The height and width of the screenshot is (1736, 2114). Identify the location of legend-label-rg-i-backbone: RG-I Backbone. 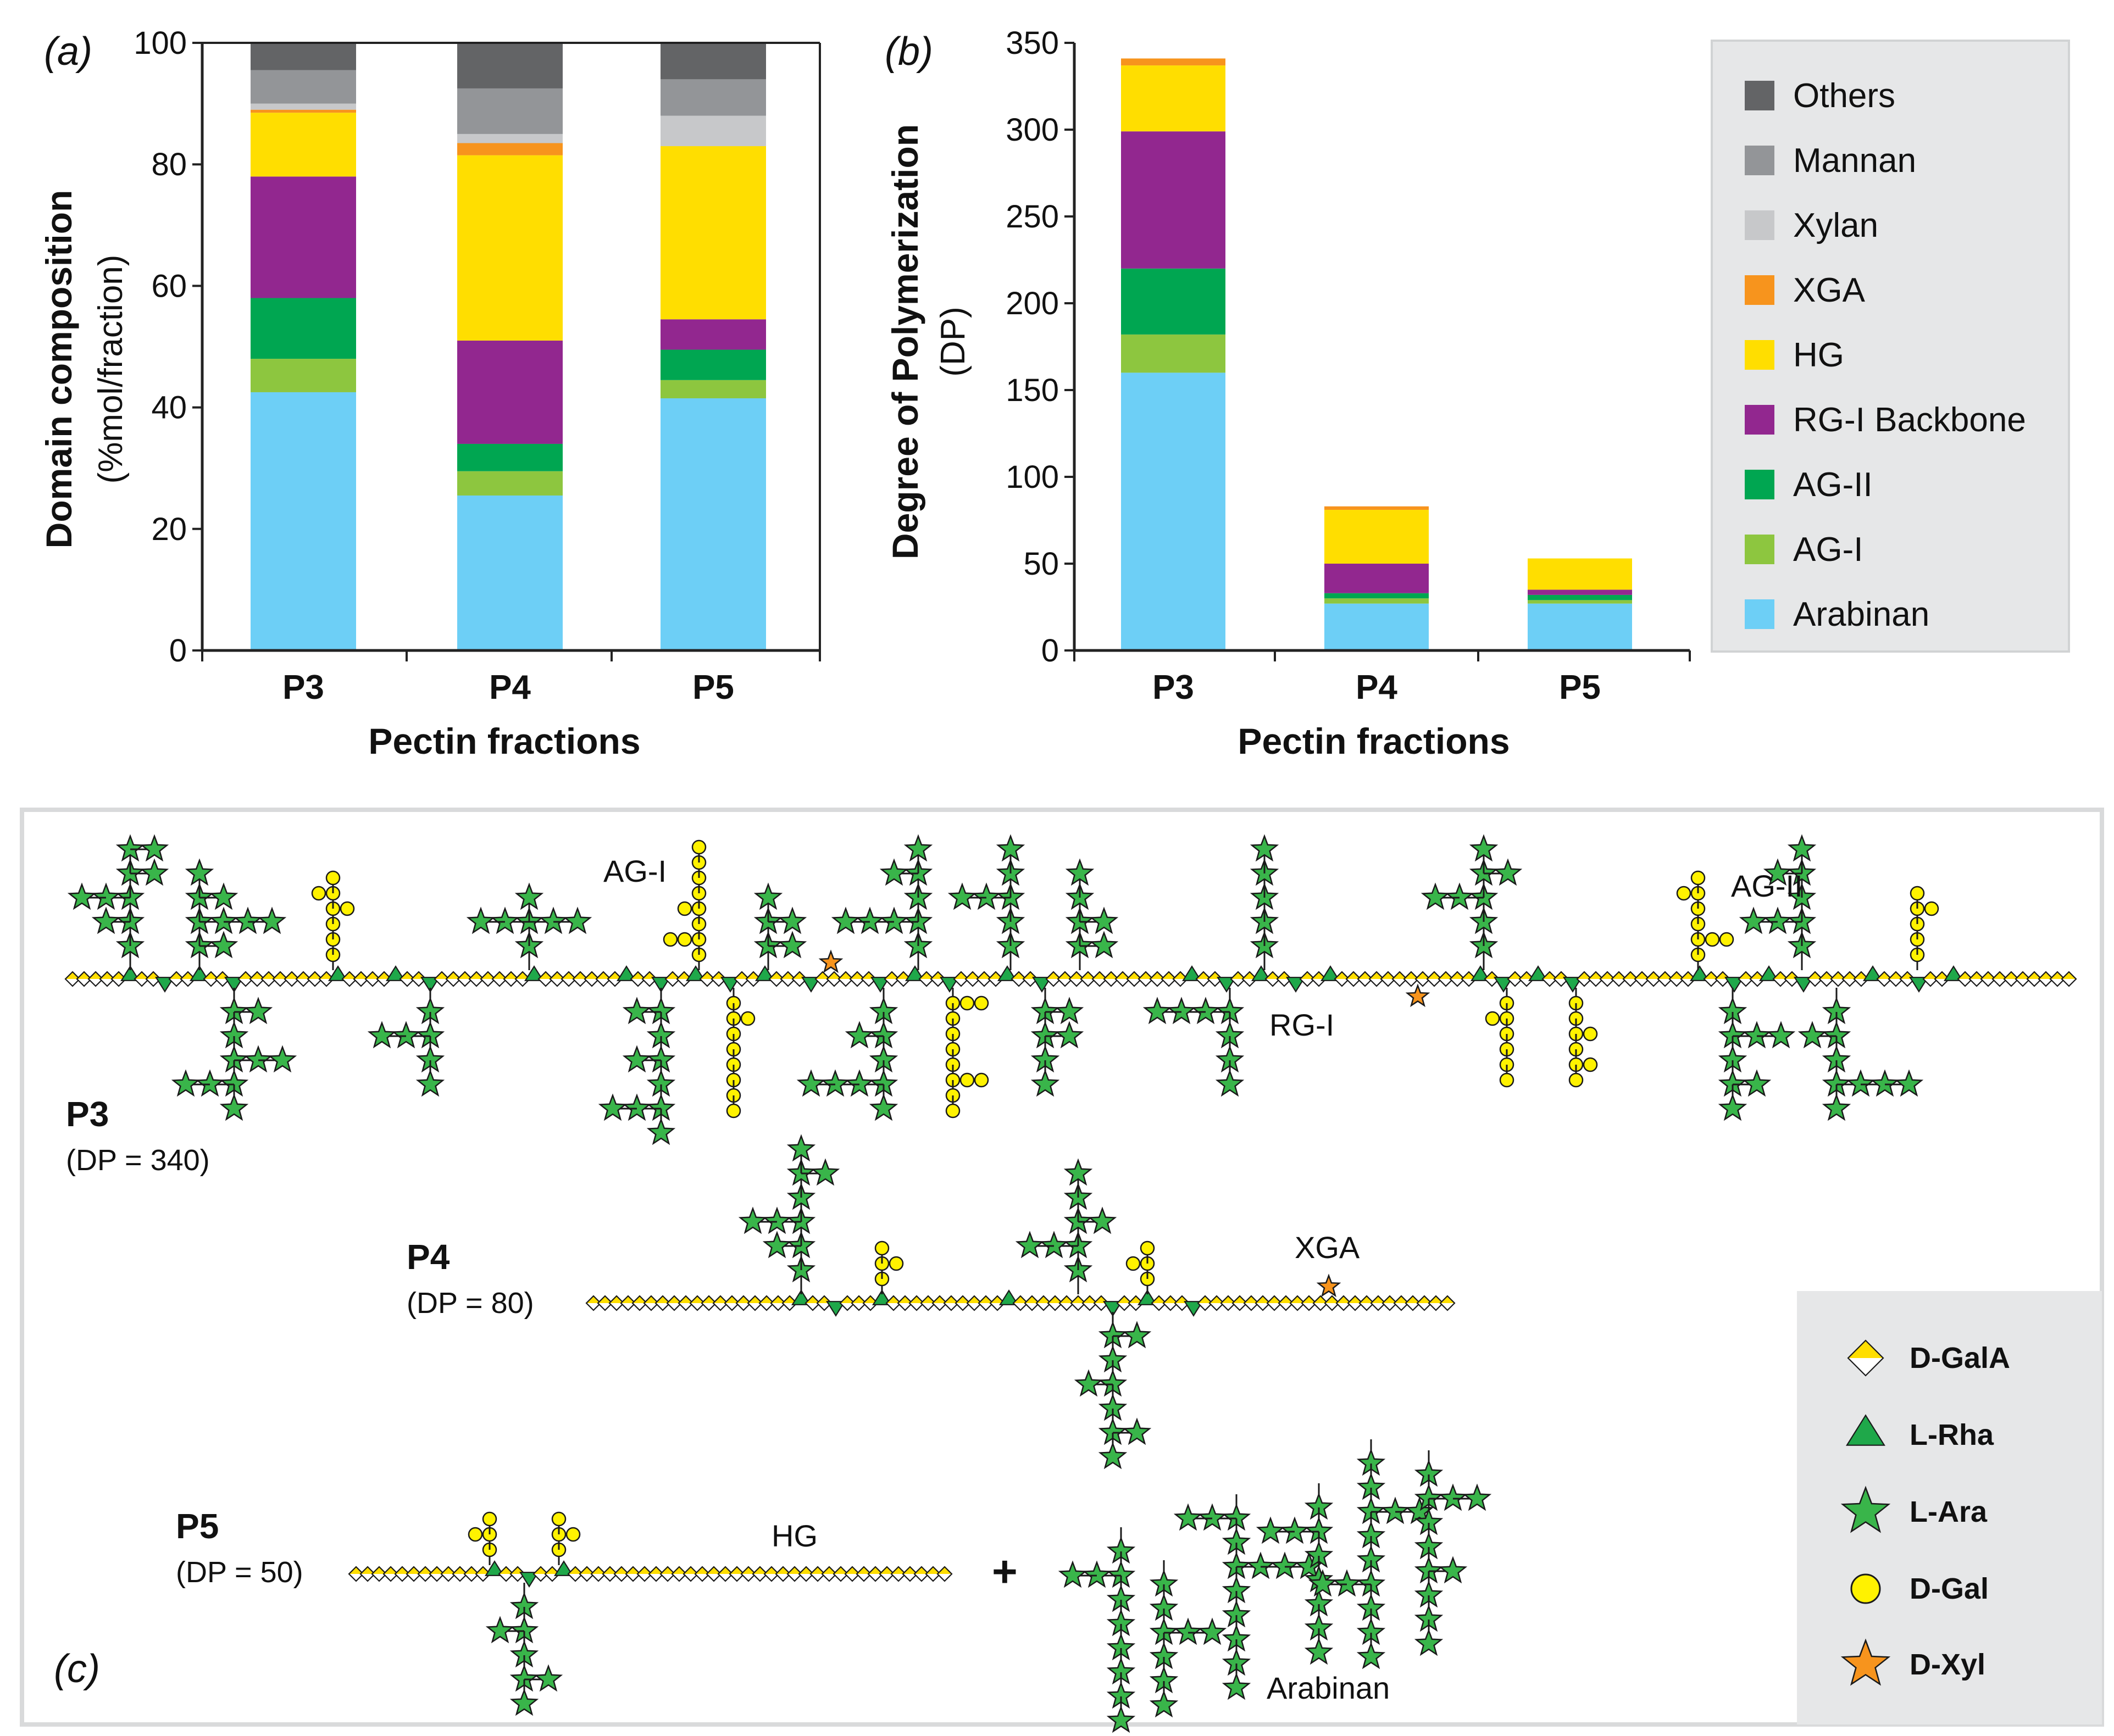
(1909, 420).